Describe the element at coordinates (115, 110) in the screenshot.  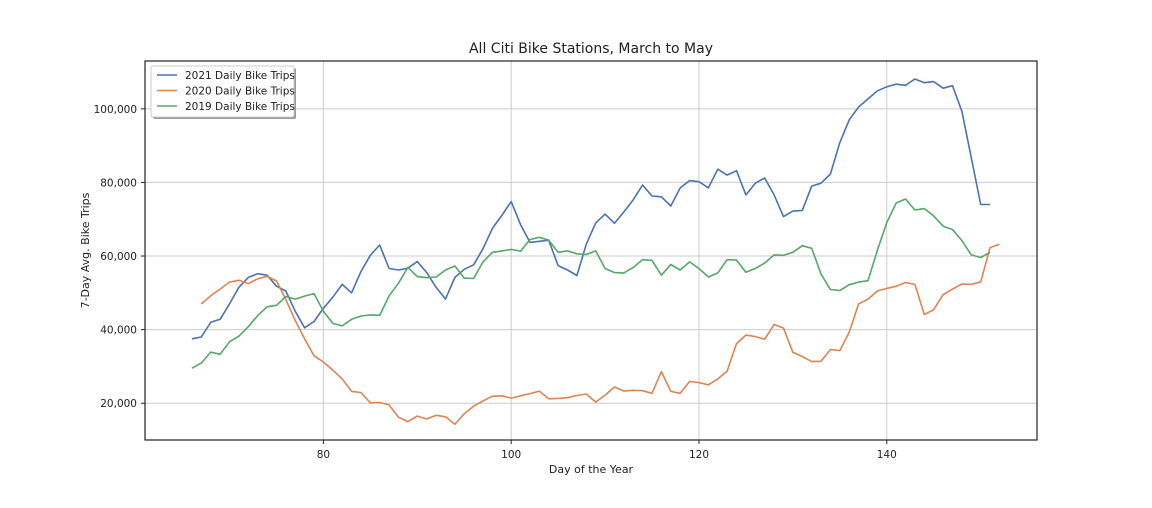
I see `y-tick-label: 100,000` at that location.